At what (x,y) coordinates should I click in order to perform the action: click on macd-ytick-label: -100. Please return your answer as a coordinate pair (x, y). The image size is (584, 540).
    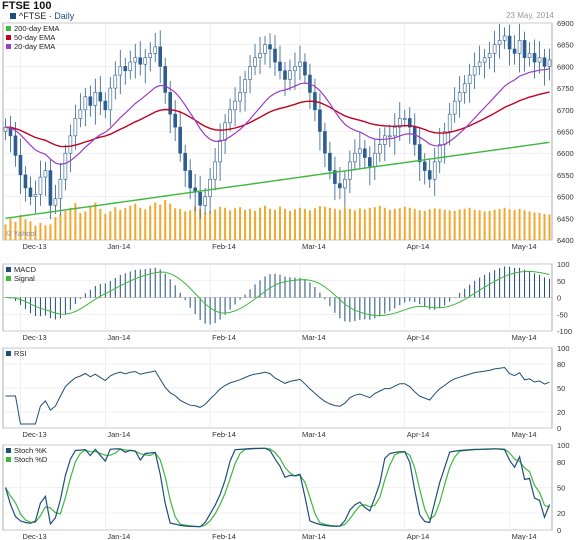
    Looking at the image, I should click on (564, 331).